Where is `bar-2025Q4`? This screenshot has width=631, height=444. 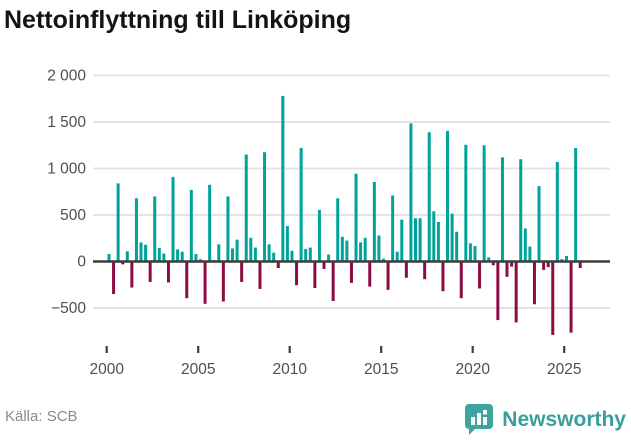 bar-2025Q4 is located at coordinates (580, 265).